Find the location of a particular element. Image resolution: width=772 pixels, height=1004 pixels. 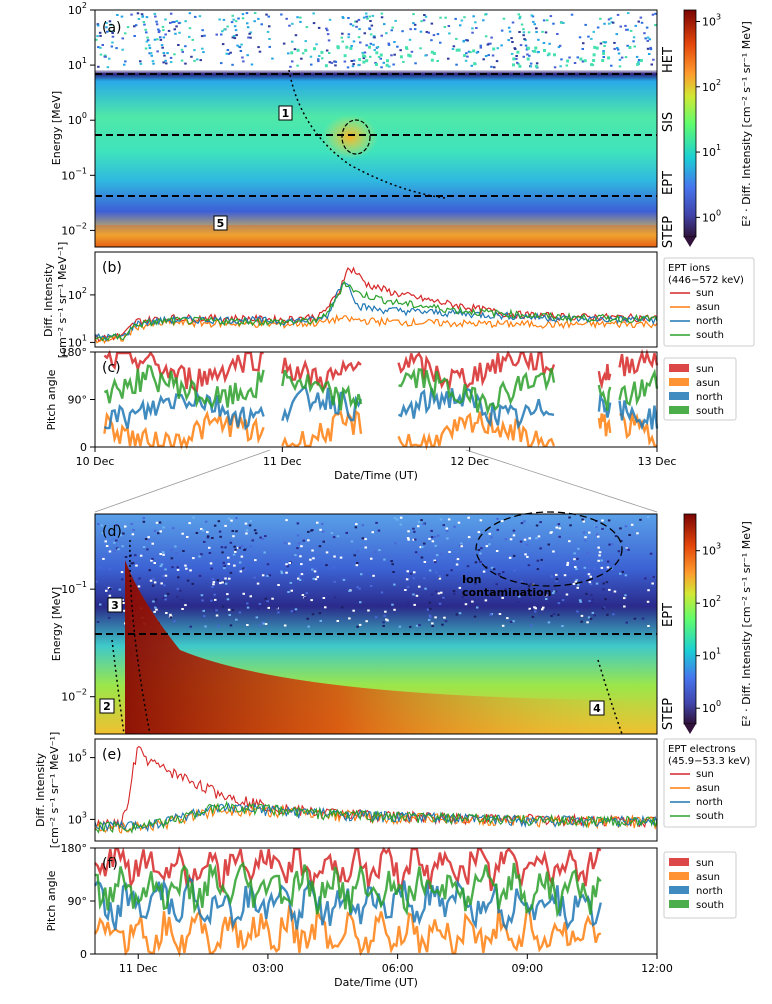

panel-c-xlabel: Date/Time (UT) is located at coordinates (376, 475).